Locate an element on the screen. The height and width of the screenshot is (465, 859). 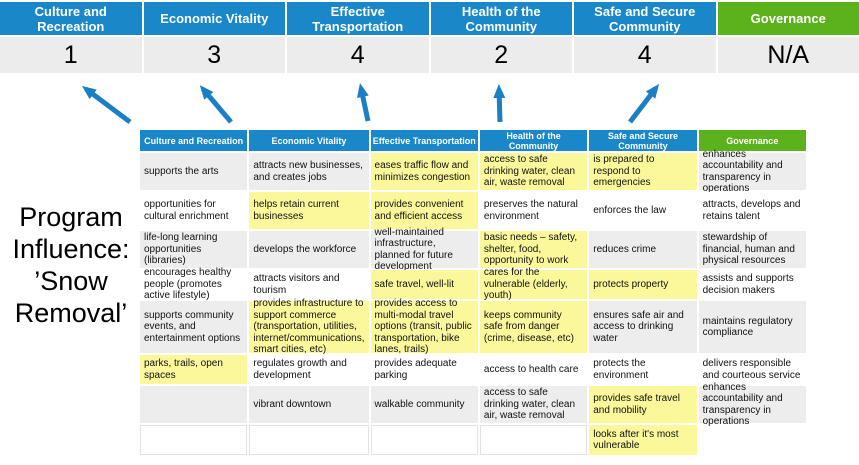
priority-label: Culture and Recreation is located at coordinates (71, 18).